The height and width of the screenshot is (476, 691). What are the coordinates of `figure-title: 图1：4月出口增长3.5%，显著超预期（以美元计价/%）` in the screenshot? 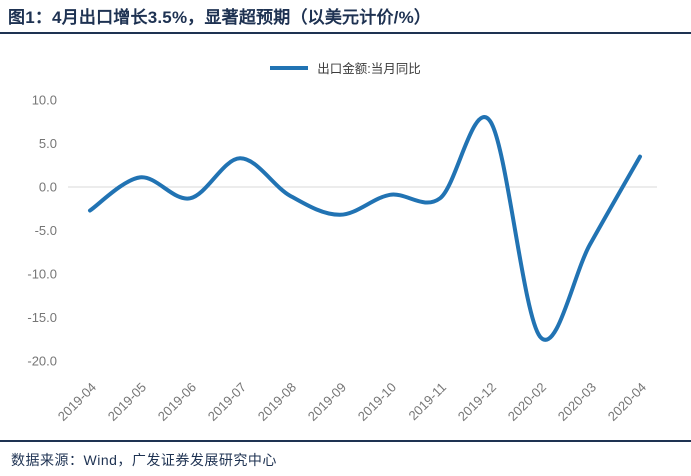 It's located at (220, 17).